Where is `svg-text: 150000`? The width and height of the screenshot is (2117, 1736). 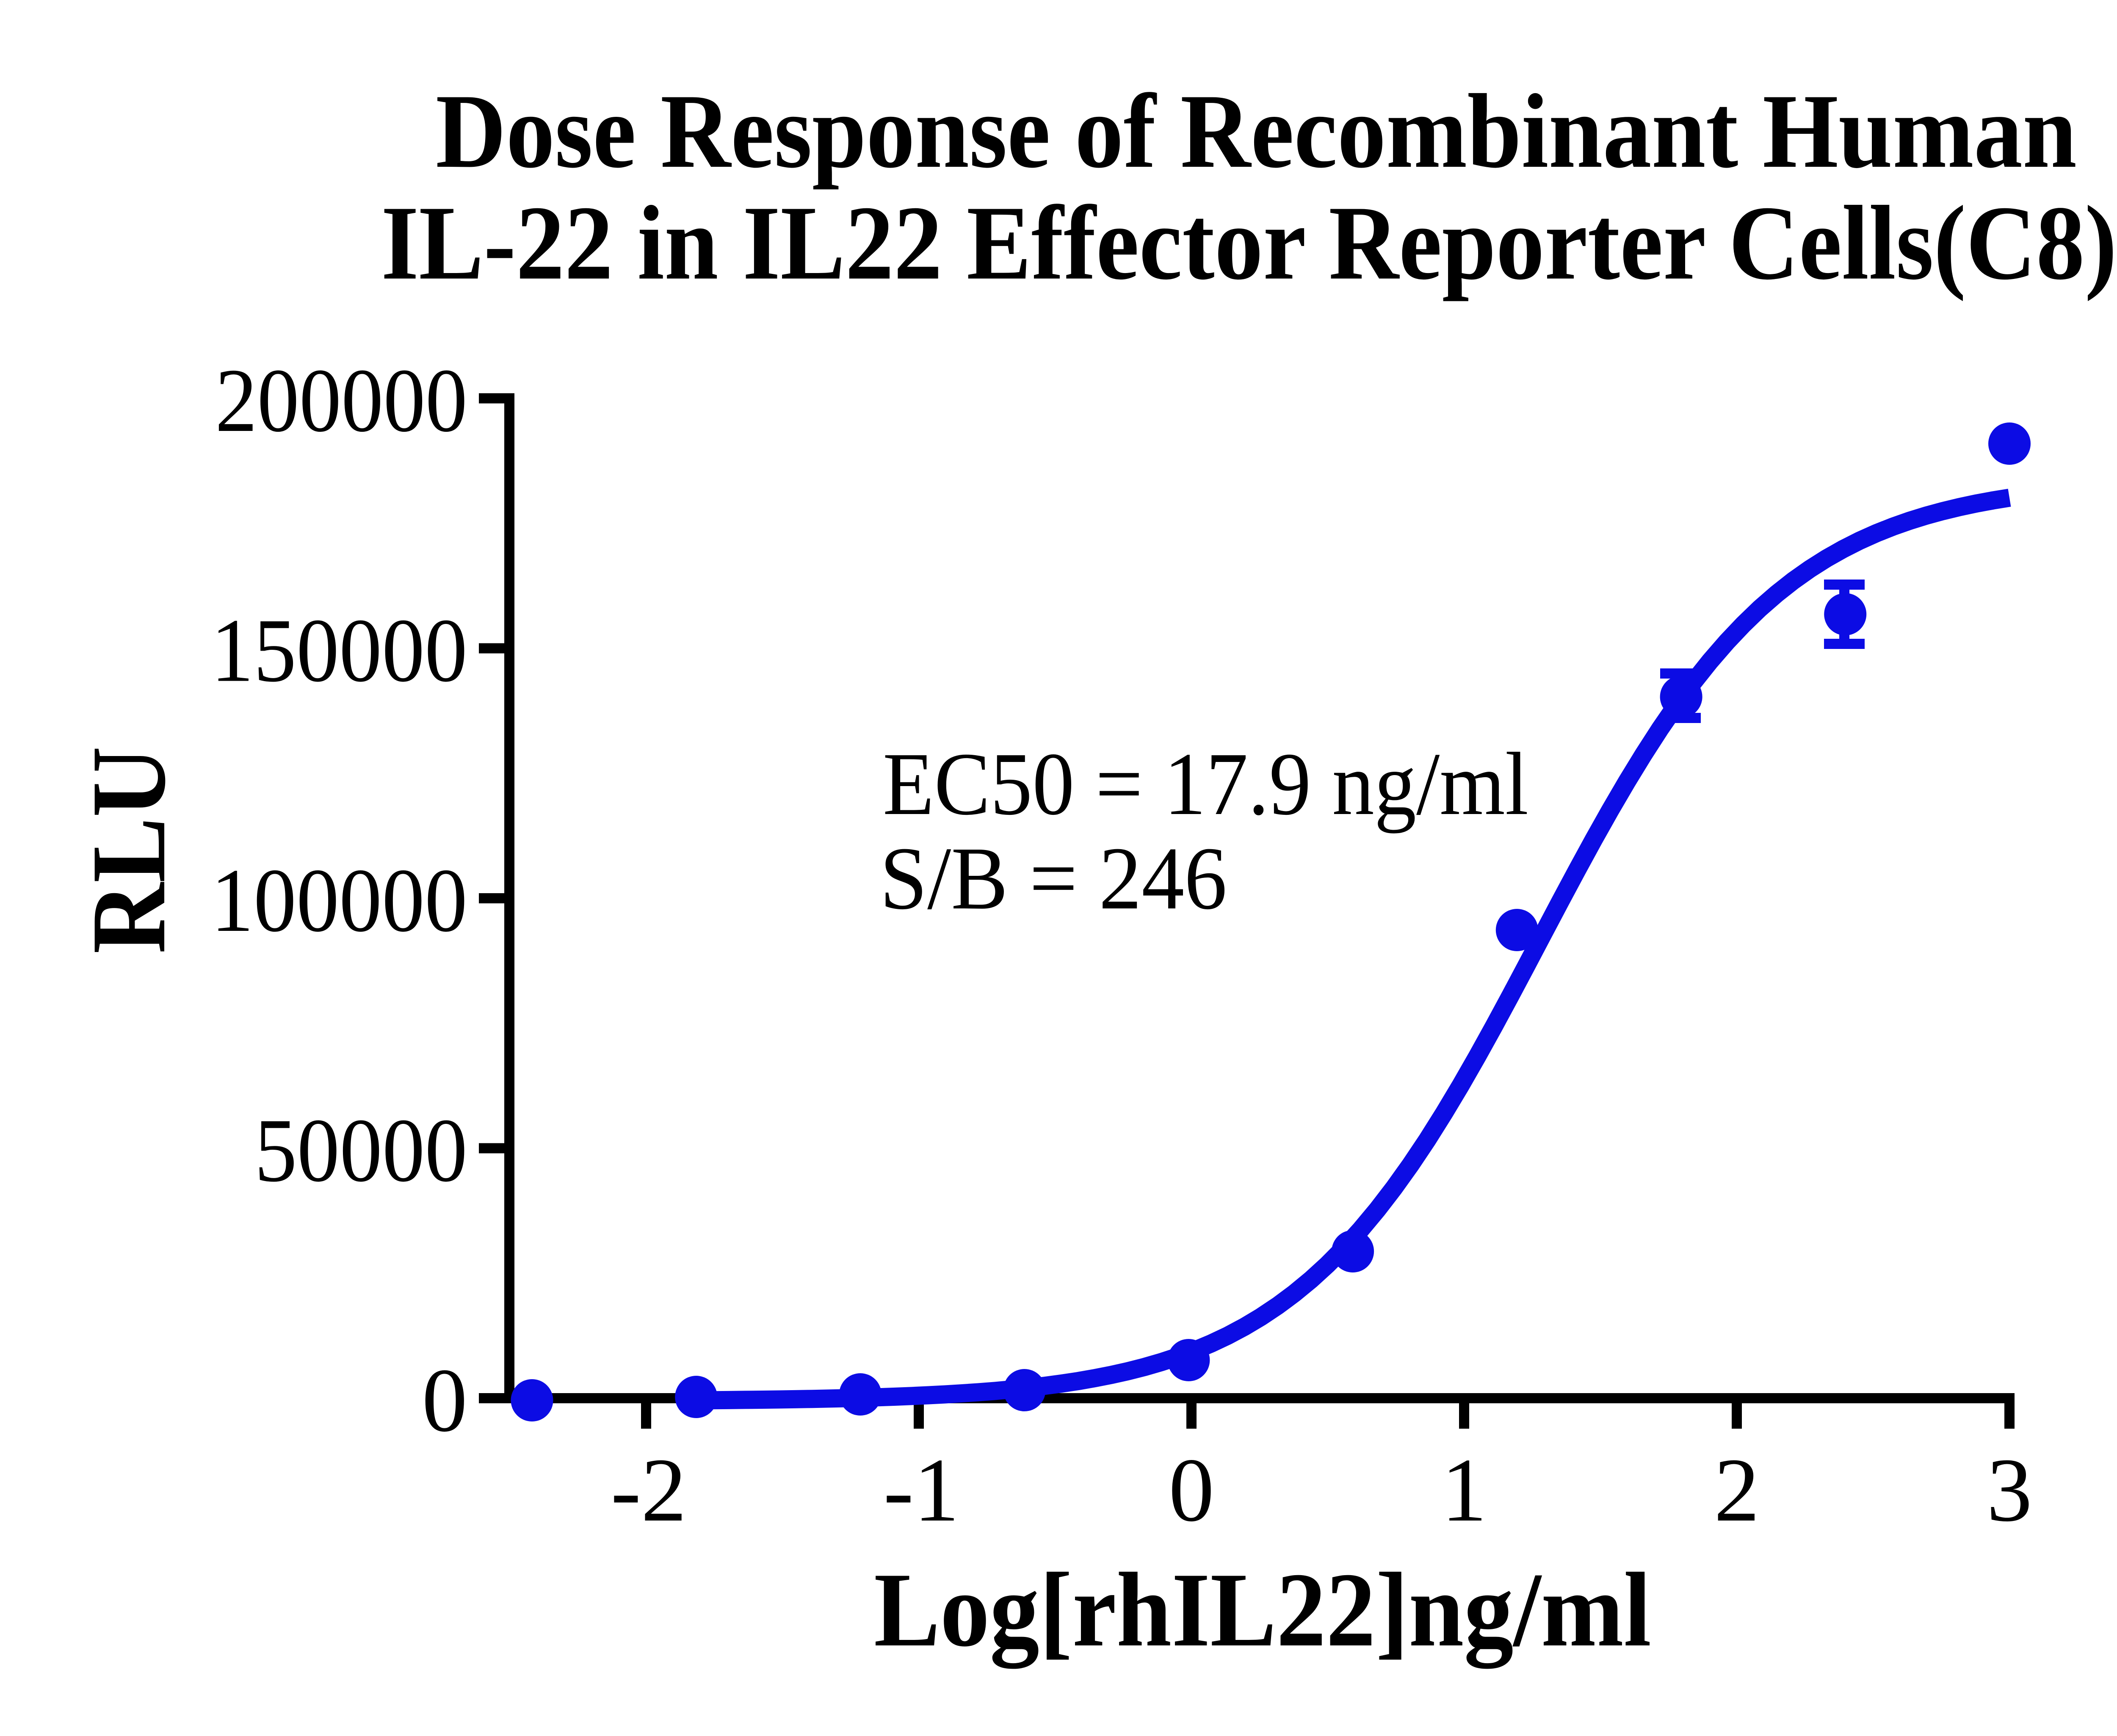 svg-text: 150000 is located at coordinates (339, 650).